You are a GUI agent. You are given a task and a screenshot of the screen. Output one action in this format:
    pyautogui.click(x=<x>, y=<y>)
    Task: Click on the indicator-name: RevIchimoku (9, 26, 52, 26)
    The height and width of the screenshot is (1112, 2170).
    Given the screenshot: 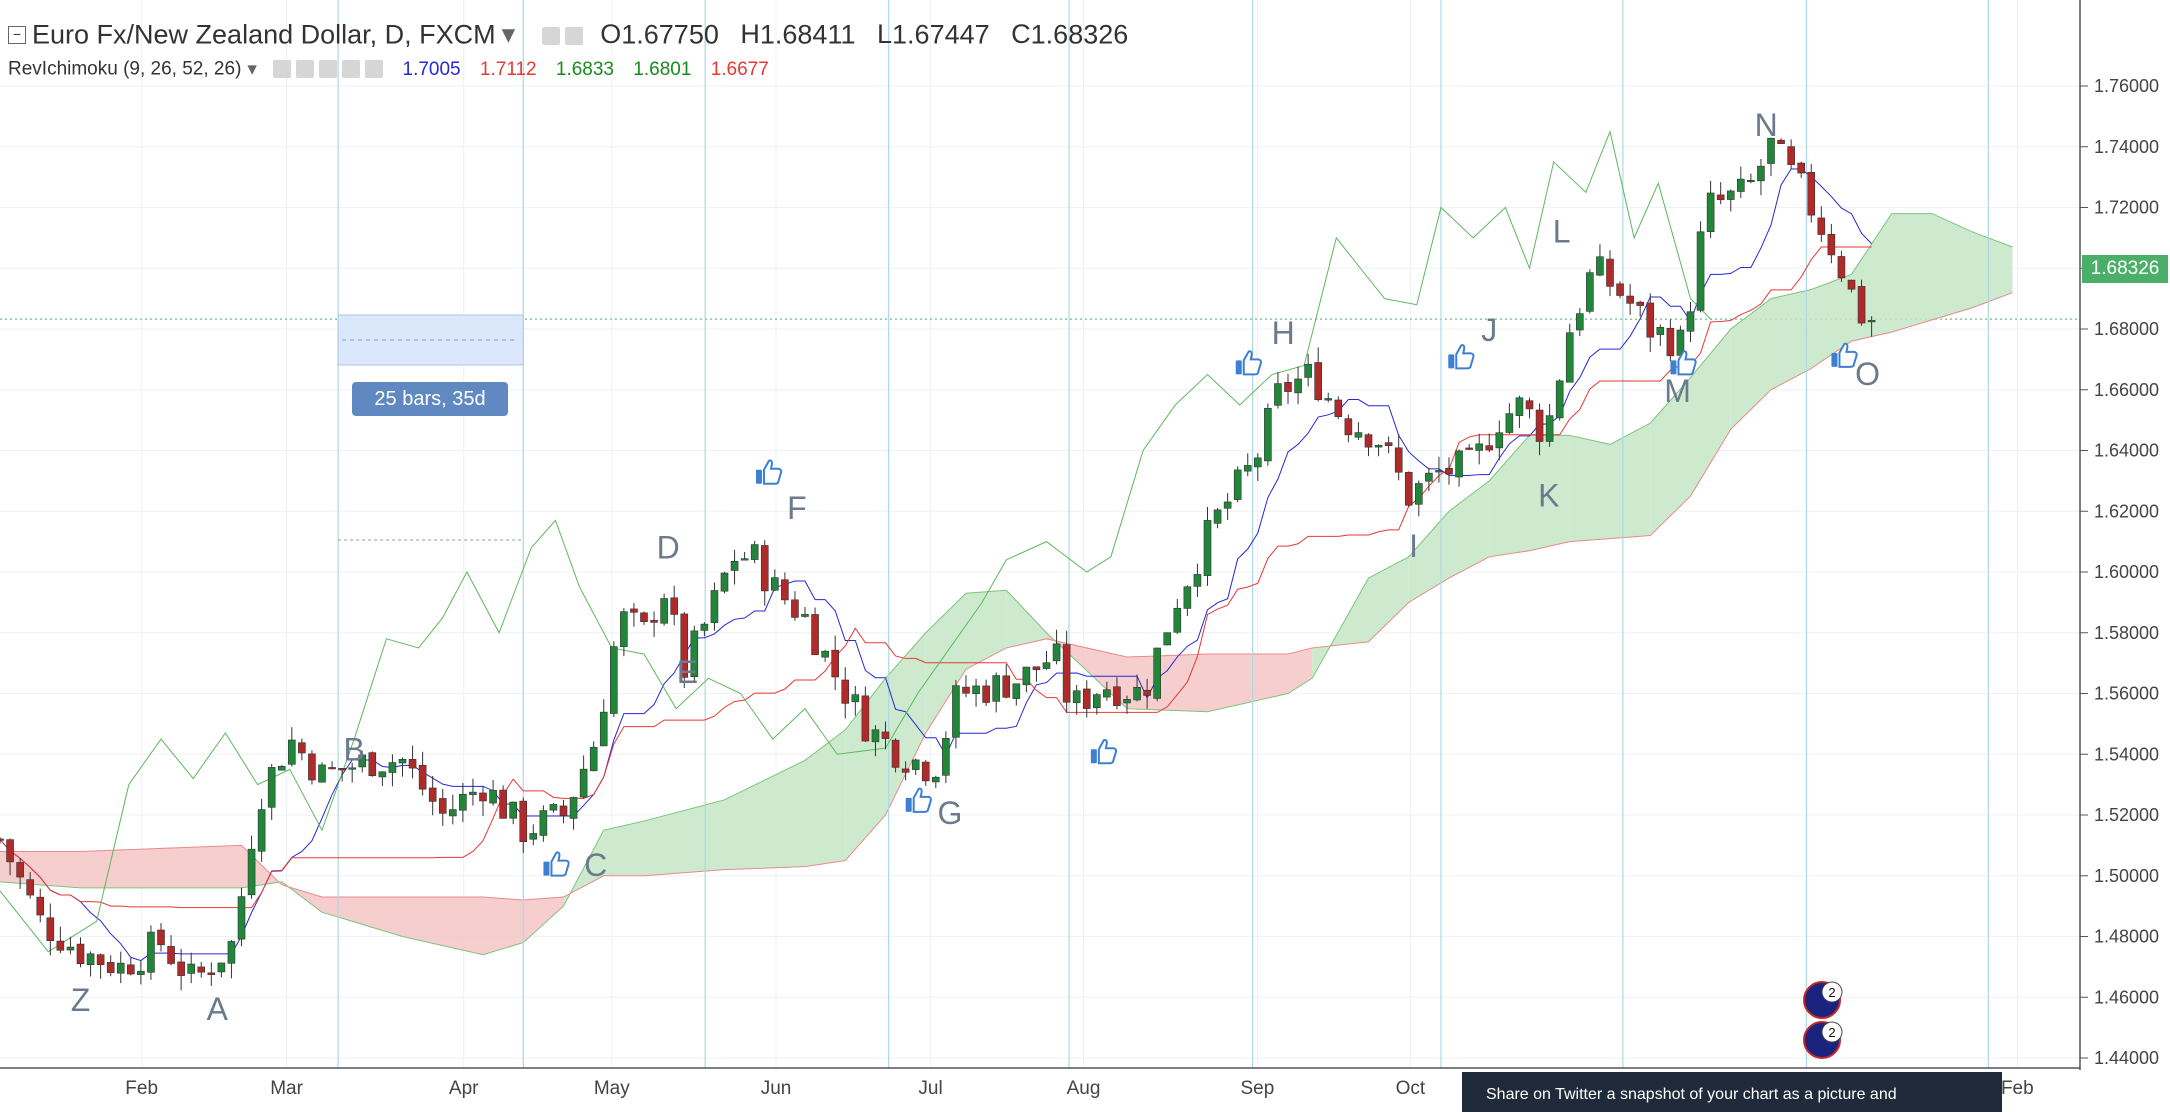 What is the action you would take?
    pyautogui.click(x=125, y=69)
    